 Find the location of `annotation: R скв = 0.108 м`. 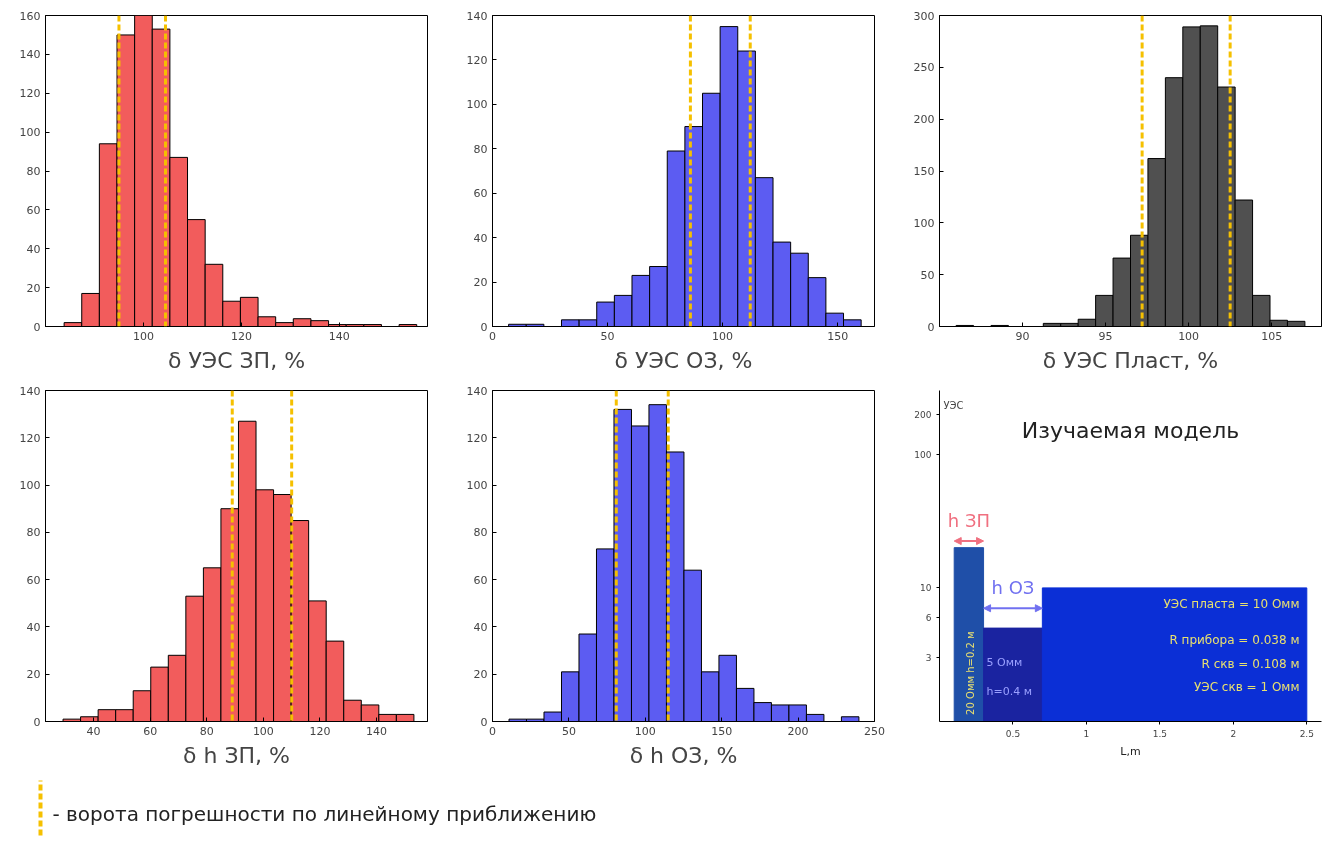

annotation: R скв = 0.108 м is located at coordinates (1250, 663).